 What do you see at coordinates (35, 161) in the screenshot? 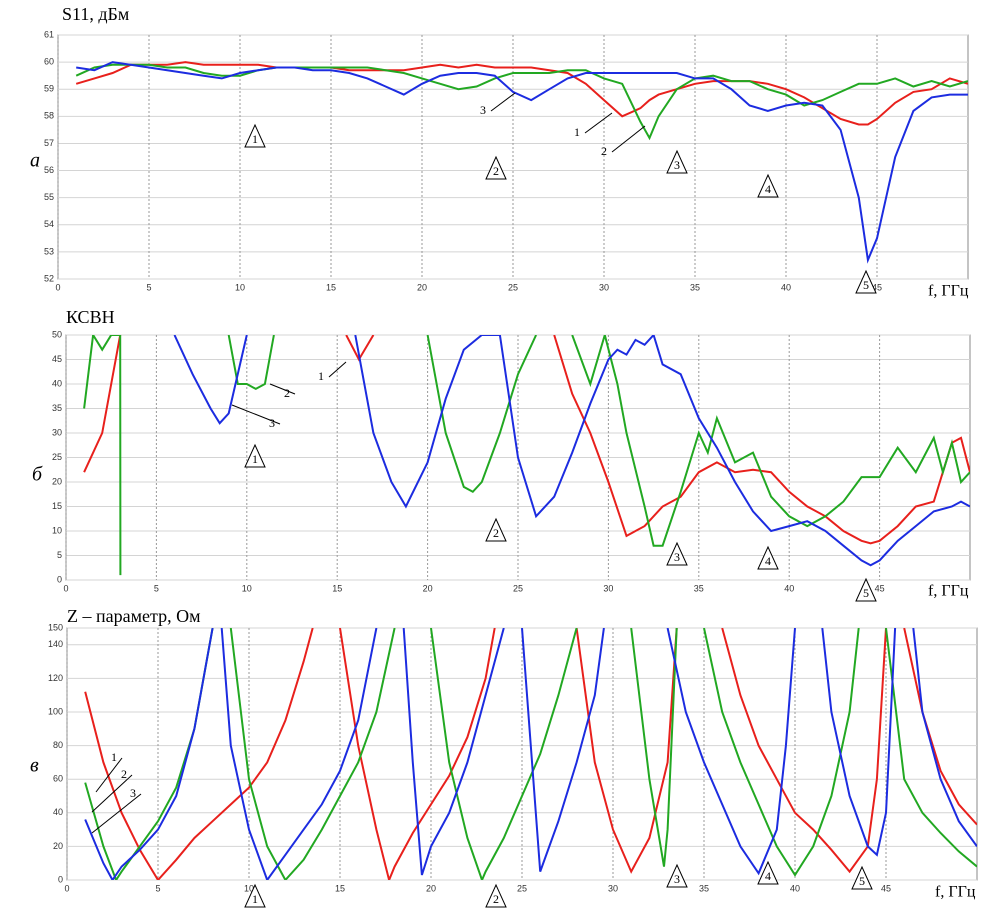
I see `panel-label: а` at bounding box center [35, 161].